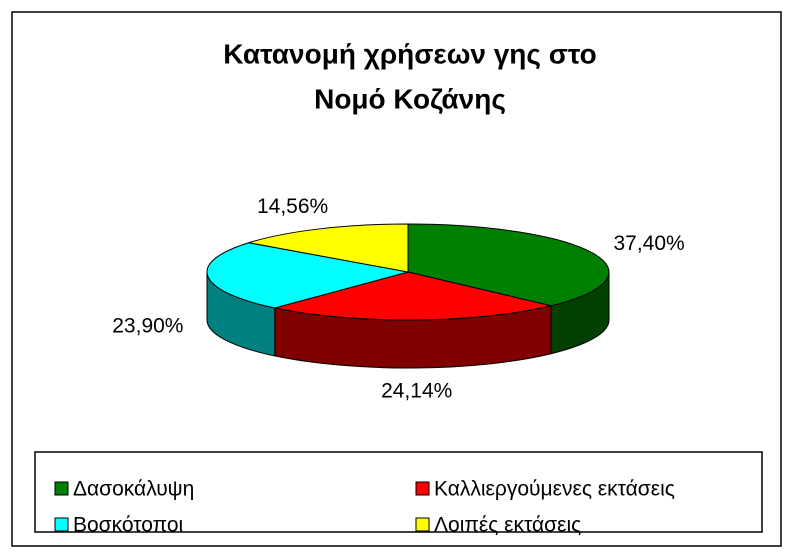 Image resolution: width=794 pixels, height=553 pixels. I want to click on legend-label: Λοιπές εκτάσεις, so click(507, 525).